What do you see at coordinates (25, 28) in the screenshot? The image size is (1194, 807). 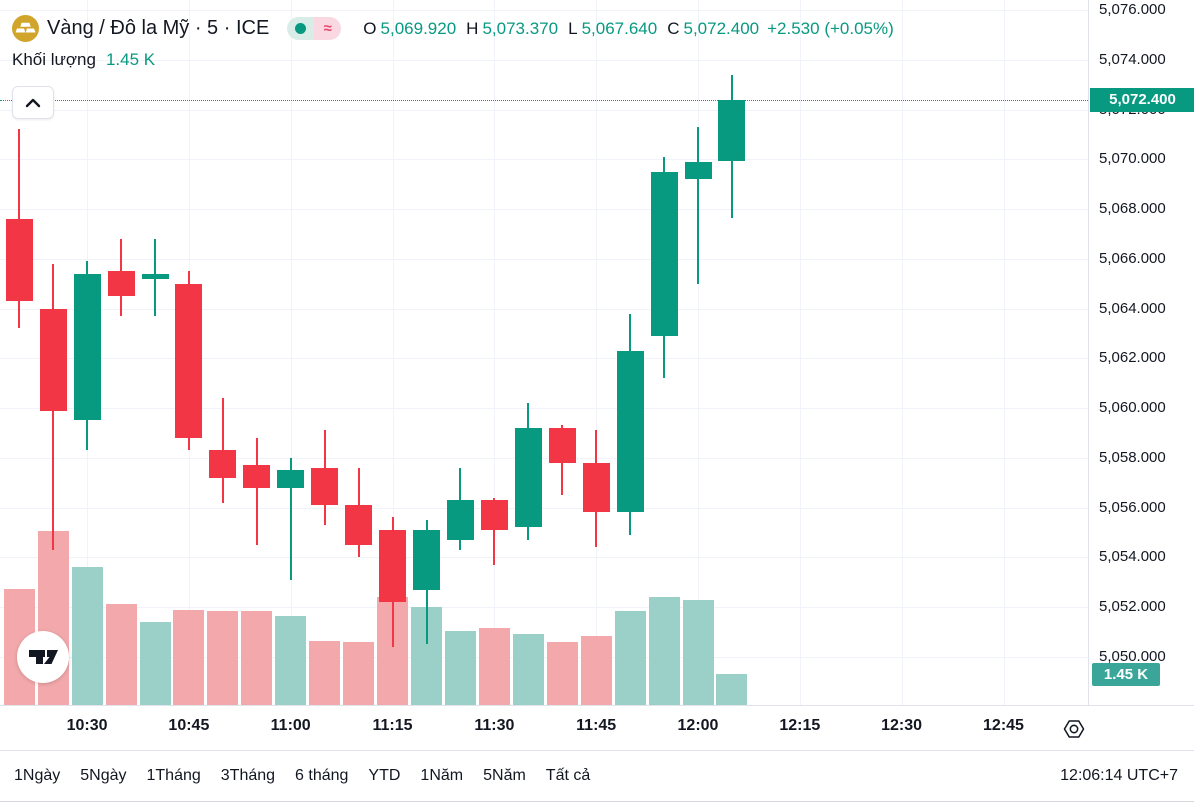 I see `symbol-logo-gold-icon` at bounding box center [25, 28].